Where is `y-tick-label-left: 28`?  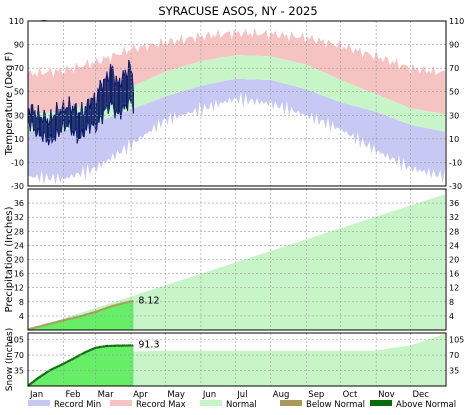 y-tick-label-left: 28 is located at coordinates (19, 231).